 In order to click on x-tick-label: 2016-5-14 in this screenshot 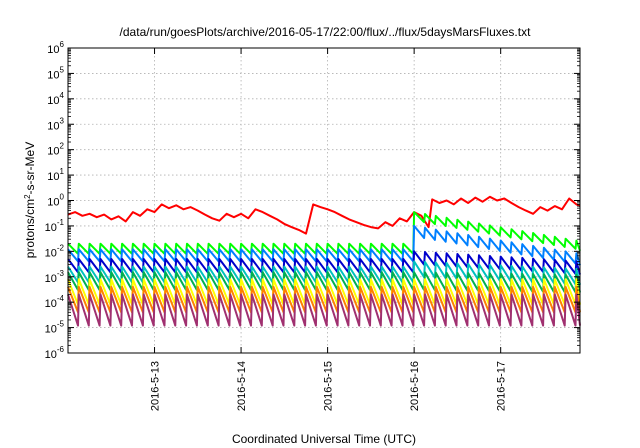, I will do `click(242, 386)`.